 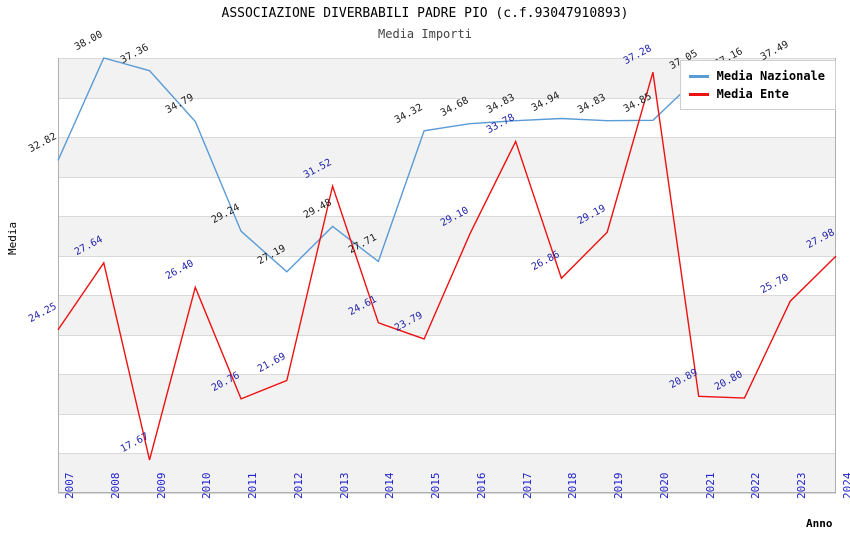 What do you see at coordinates (58, 275) in the screenshot?
I see `y-axis-line` at bounding box center [58, 275].